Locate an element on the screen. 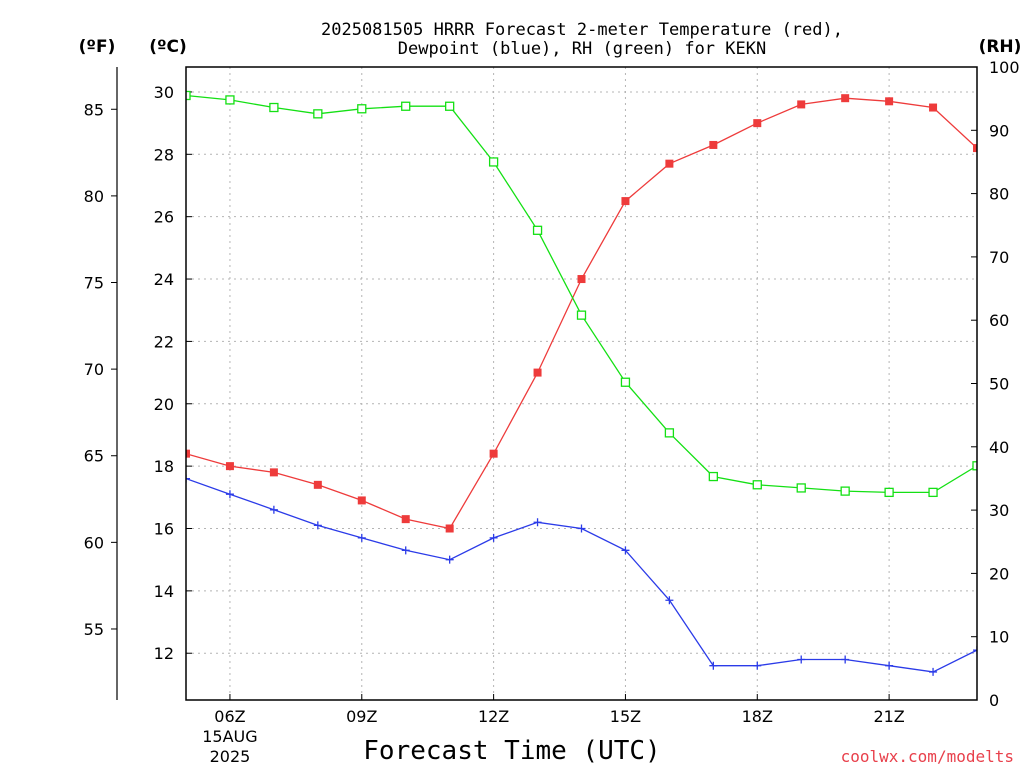 This screenshot has width=1024, height=768. c-tick-label-16: 16 is located at coordinates (164, 528).